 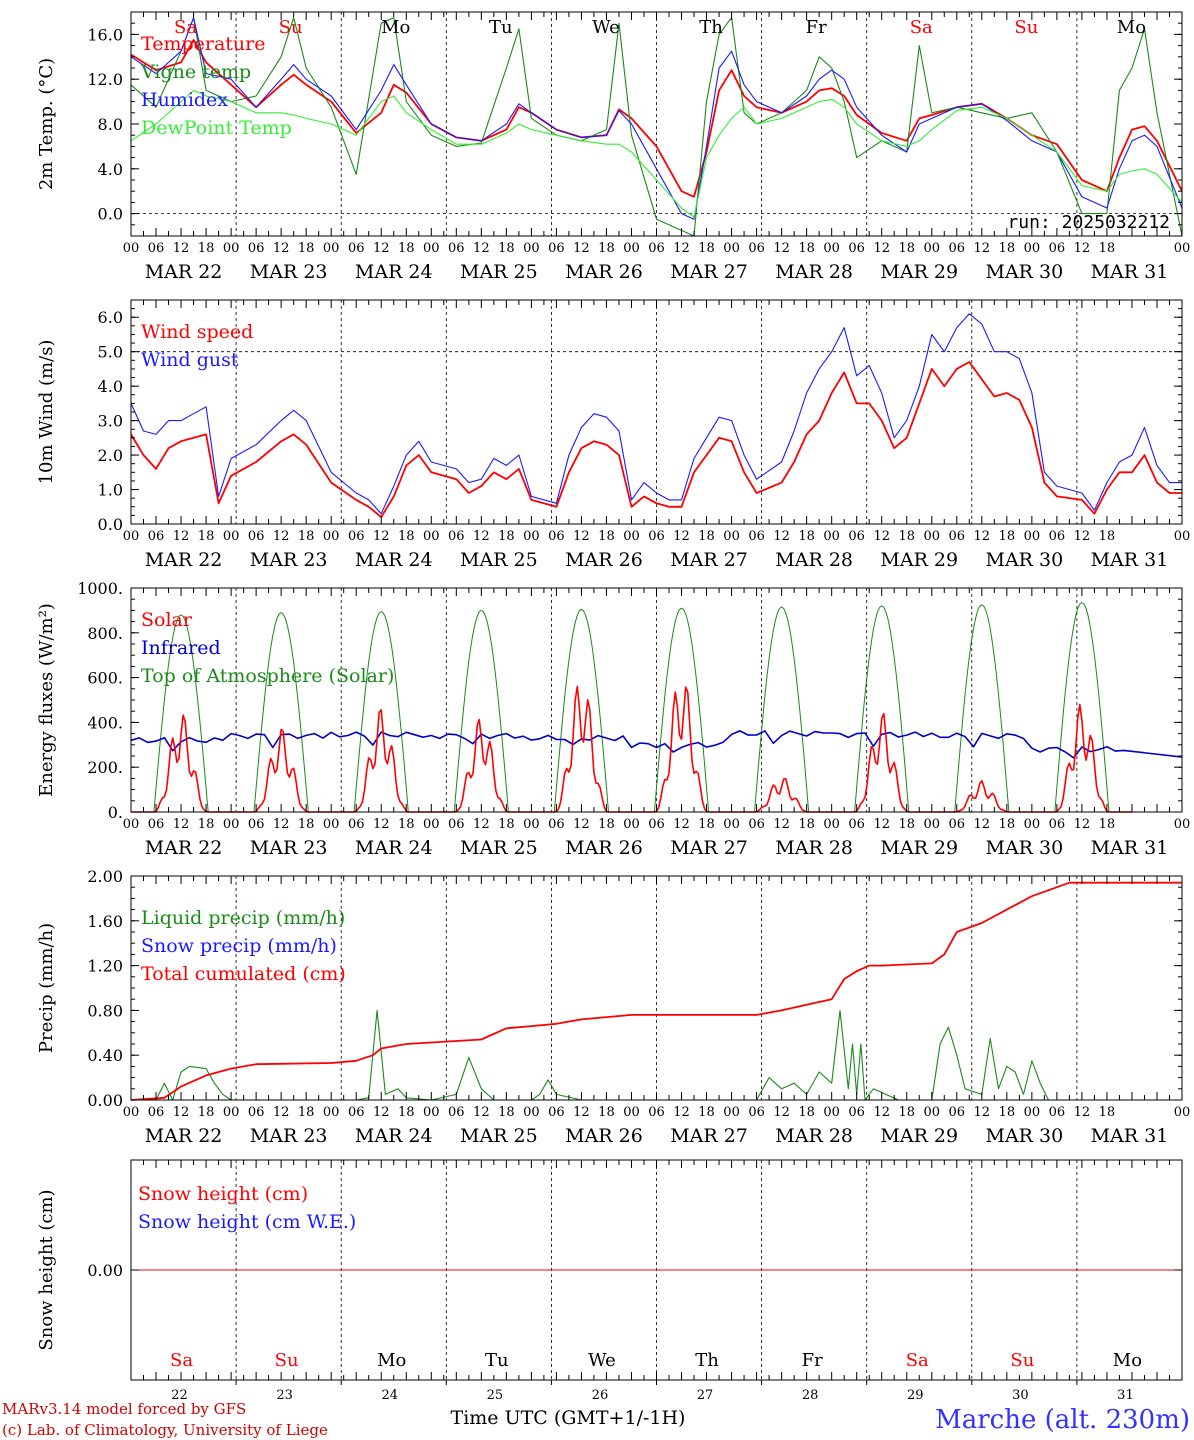 What do you see at coordinates (105, 1010) in the screenshot?
I see `y-tick-label: 0.80` at bounding box center [105, 1010].